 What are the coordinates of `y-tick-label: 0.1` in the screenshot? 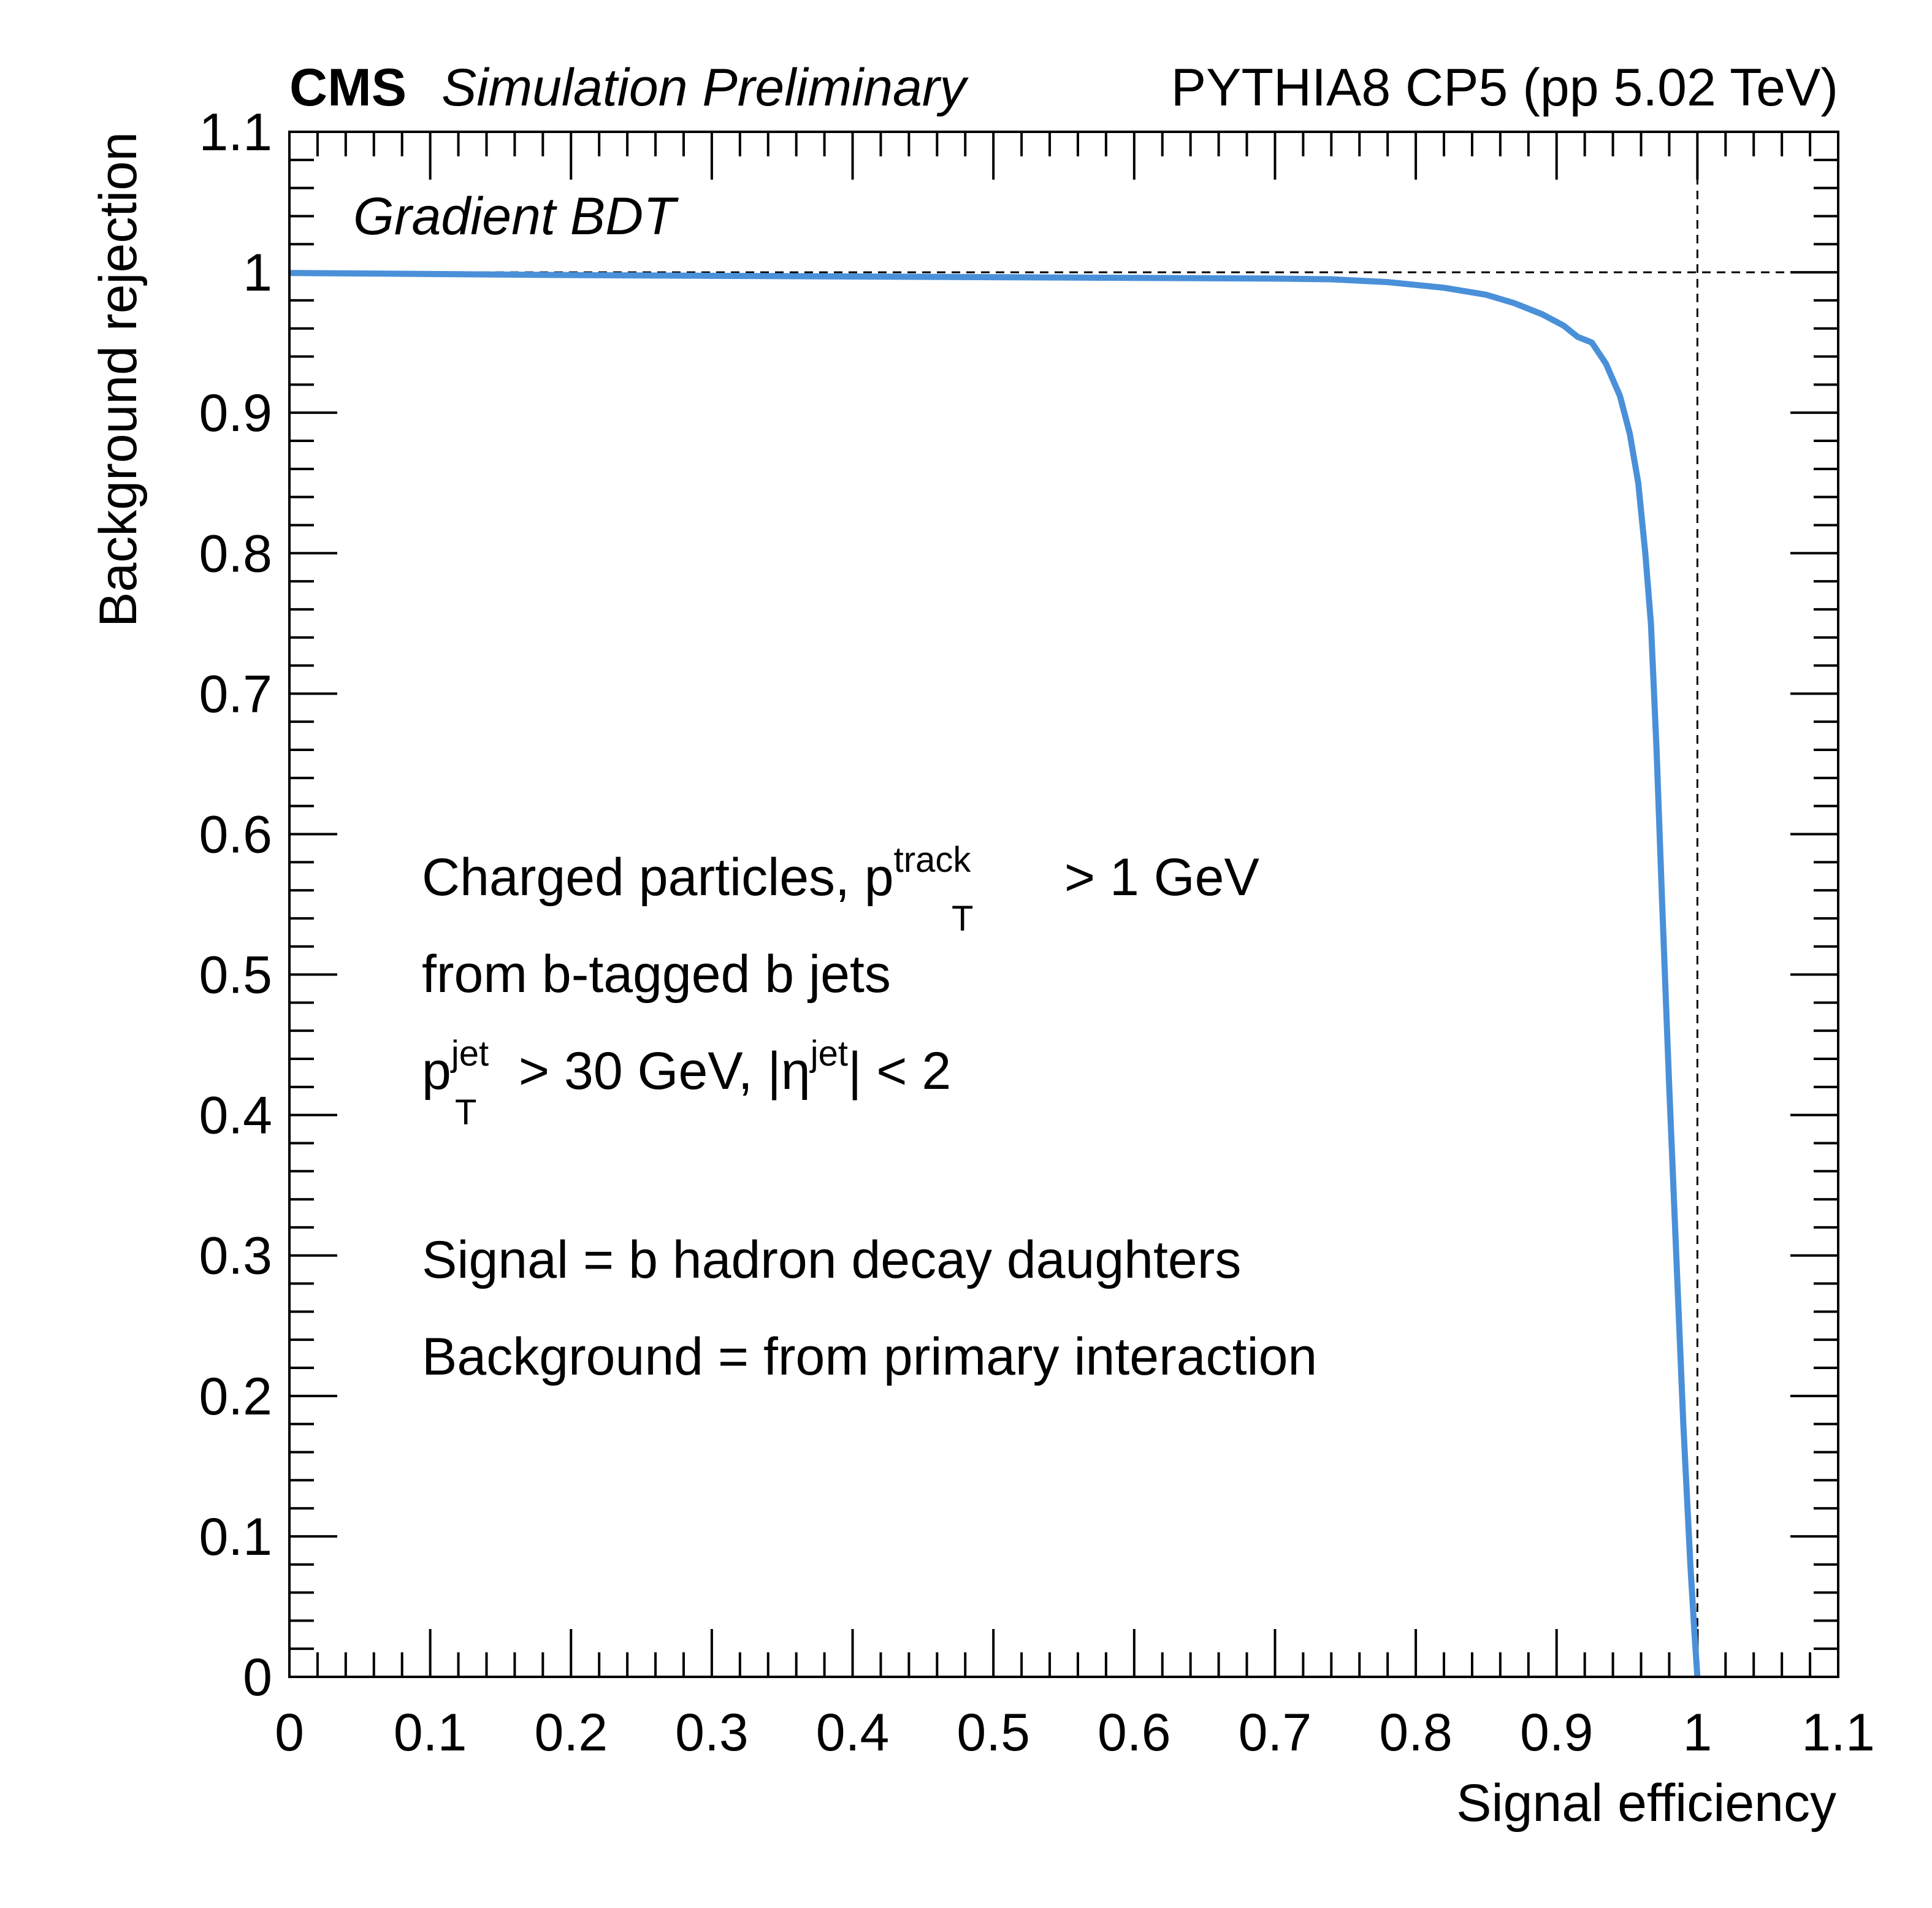 It's located at (236, 1537).